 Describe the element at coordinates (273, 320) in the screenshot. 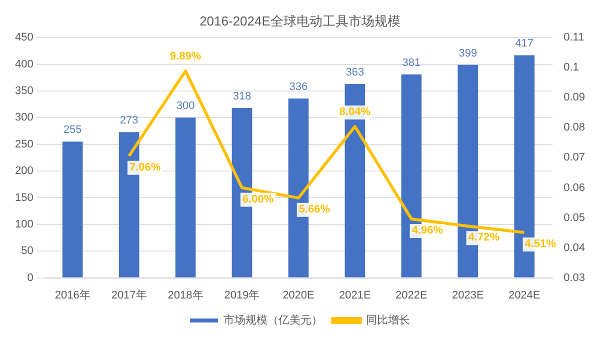

I see `legend-label: 市场规模（亿美元）` at that location.